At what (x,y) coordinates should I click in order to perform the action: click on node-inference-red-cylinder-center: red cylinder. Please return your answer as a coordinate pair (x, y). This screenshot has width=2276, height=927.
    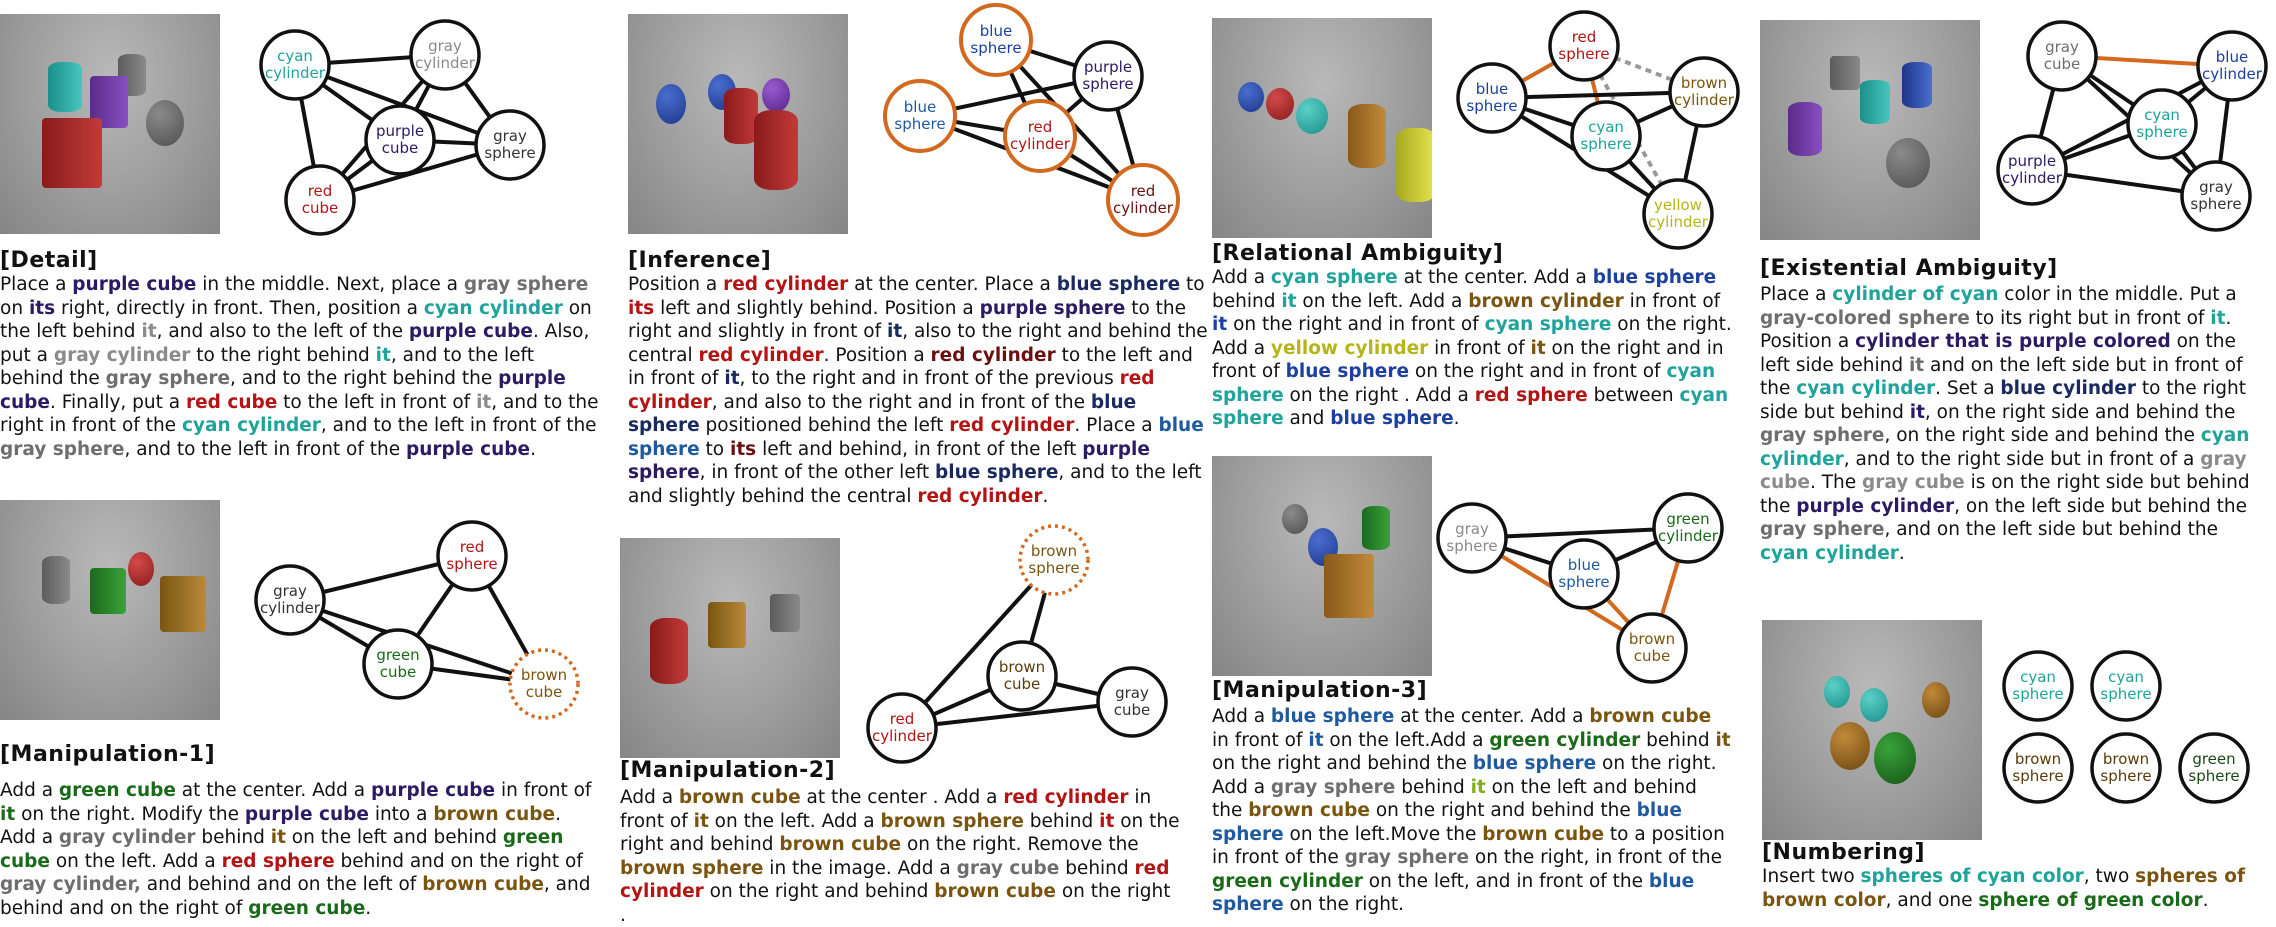
    Looking at the image, I should click on (1040, 135).